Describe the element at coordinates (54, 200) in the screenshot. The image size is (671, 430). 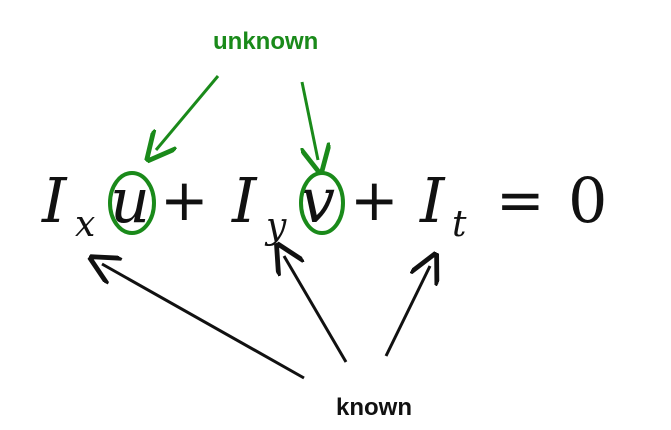
I see `term-ix-symbol: I` at that location.